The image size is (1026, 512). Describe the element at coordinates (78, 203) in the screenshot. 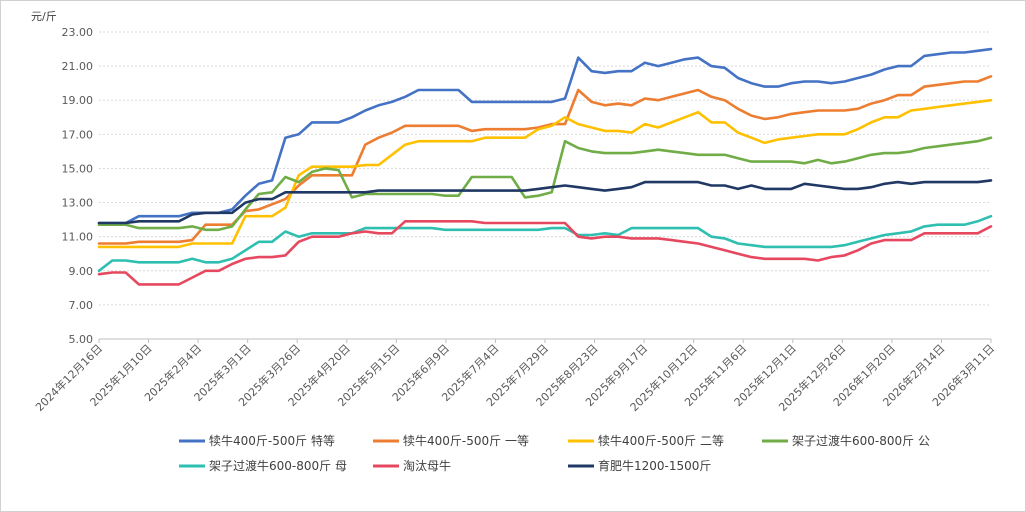

I see `y-tick-label: 13.00` at that location.